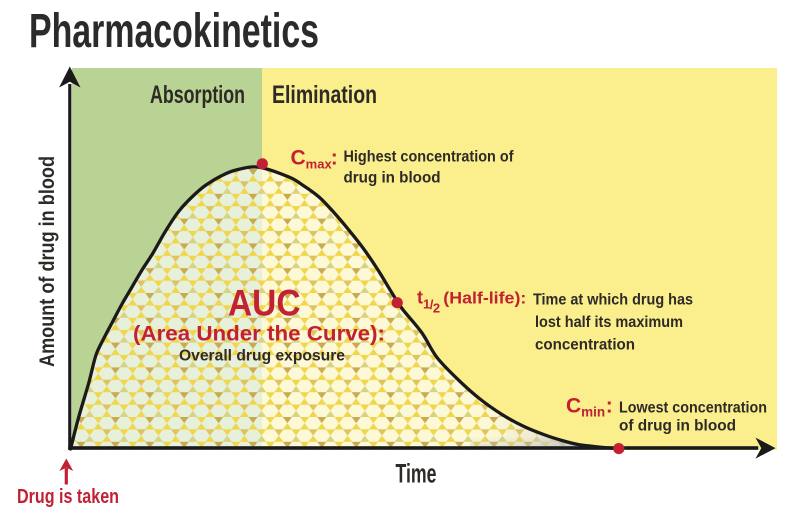 This screenshot has width=800, height=527. Describe the element at coordinates (416, 474) in the screenshot. I see `svg-text: Time` at that location.